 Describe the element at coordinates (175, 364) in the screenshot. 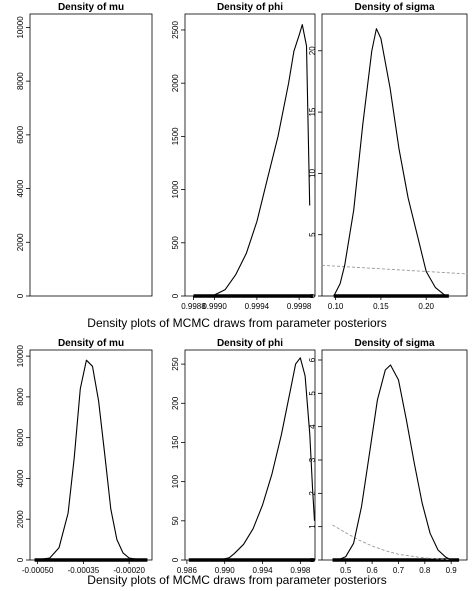

I see `y-tick-label: 250` at that location.